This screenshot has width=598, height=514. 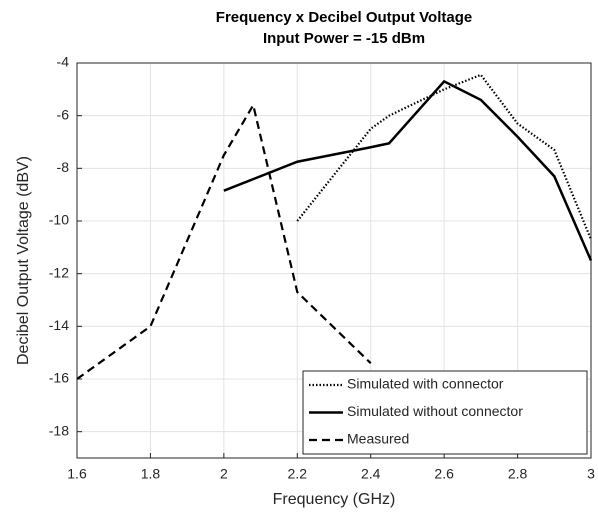 What do you see at coordinates (77, 474) in the screenshot?
I see `x-tick-label: 1.6` at bounding box center [77, 474].